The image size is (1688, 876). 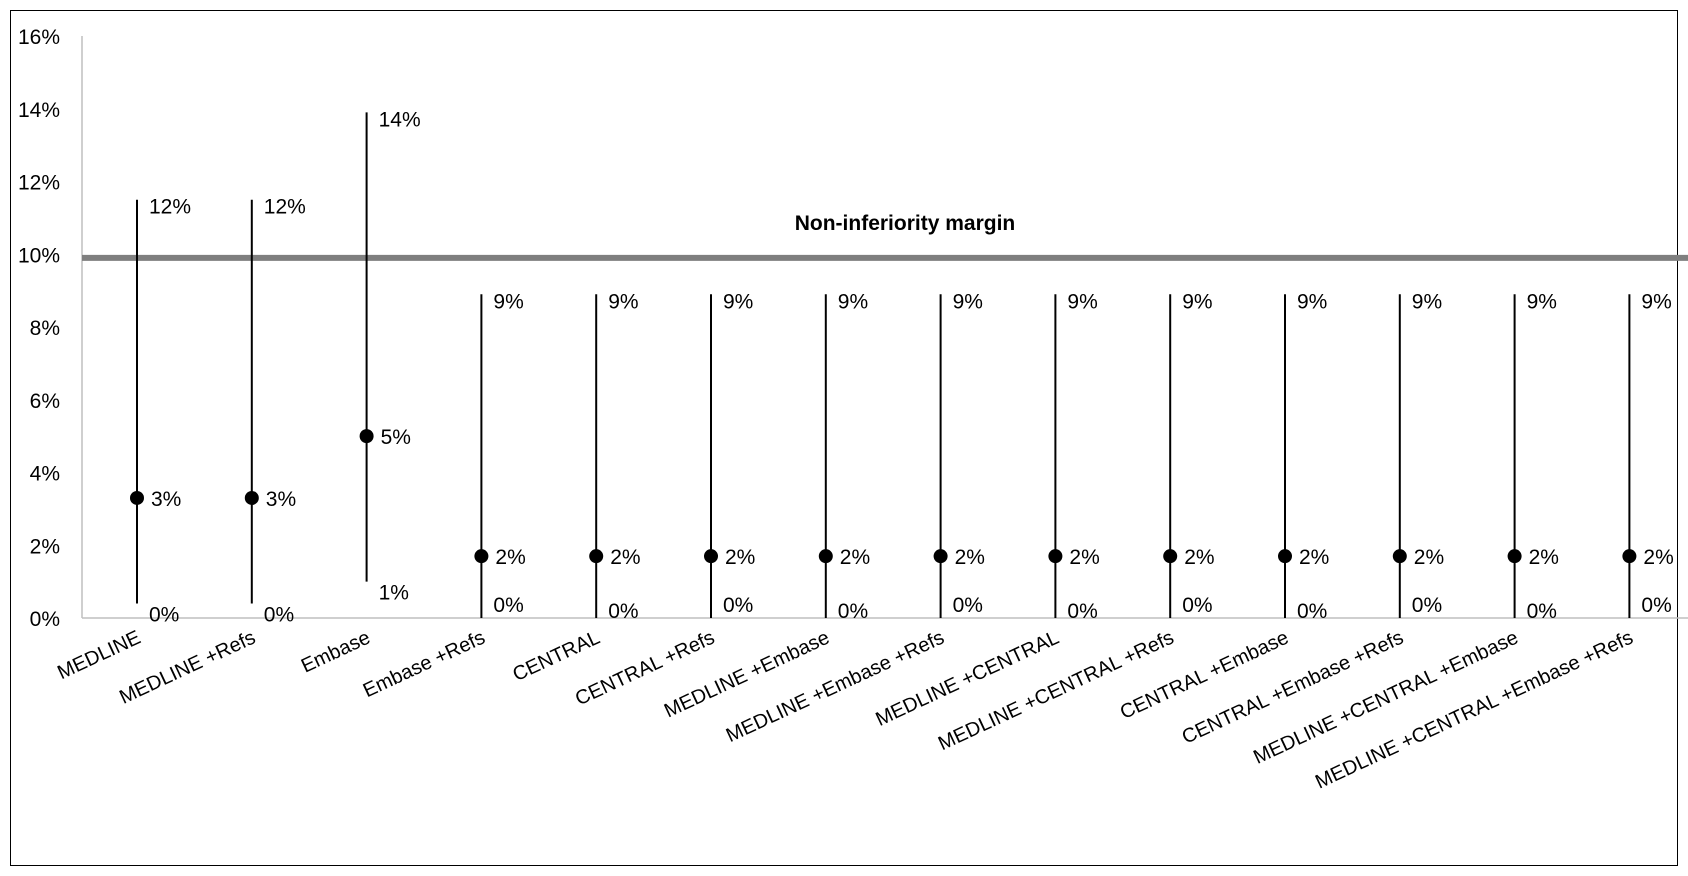 What do you see at coordinates (45, 546) in the screenshot?
I see `y-tick-label: 2%` at bounding box center [45, 546].